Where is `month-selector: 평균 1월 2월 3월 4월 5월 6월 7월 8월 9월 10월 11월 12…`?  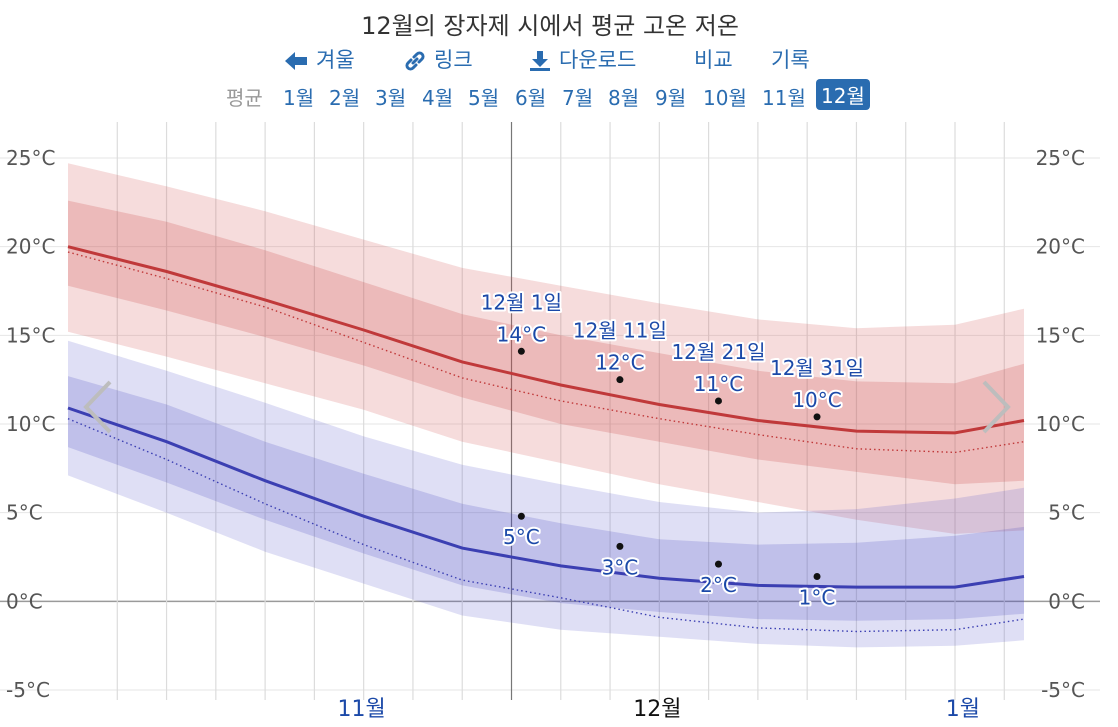 month-selector: 평균 1월 2월 3월 4월 5월 6월 7월 8월 9월 10월 11월 12… is located at coordinates (550, 96).